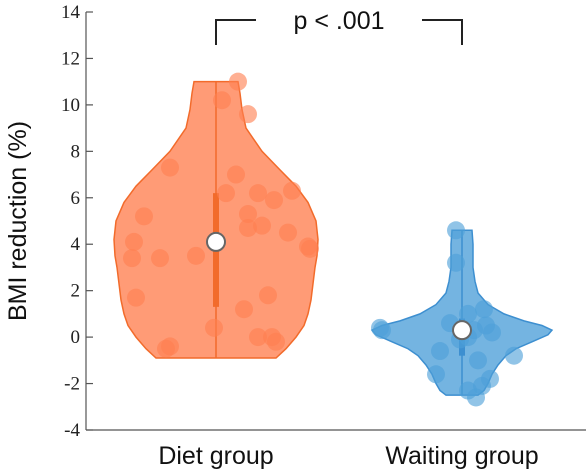 This screenshot has height=473, width=588. What do you see at coordinates (76, 244) in the screenshot?
I see `y-tick-label: 4` at bounding box center [76, 244].